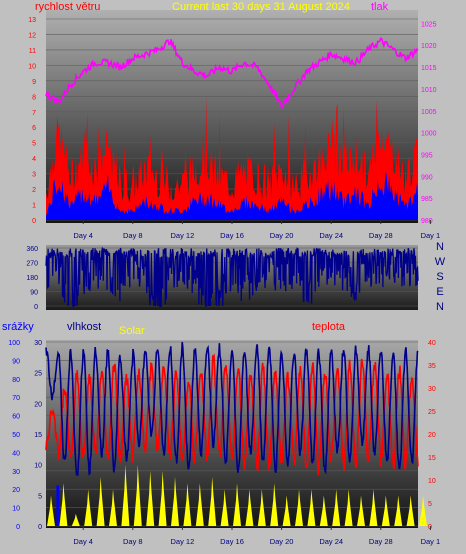  I want to click on rain-tick-label: 90, so click(16, 361).